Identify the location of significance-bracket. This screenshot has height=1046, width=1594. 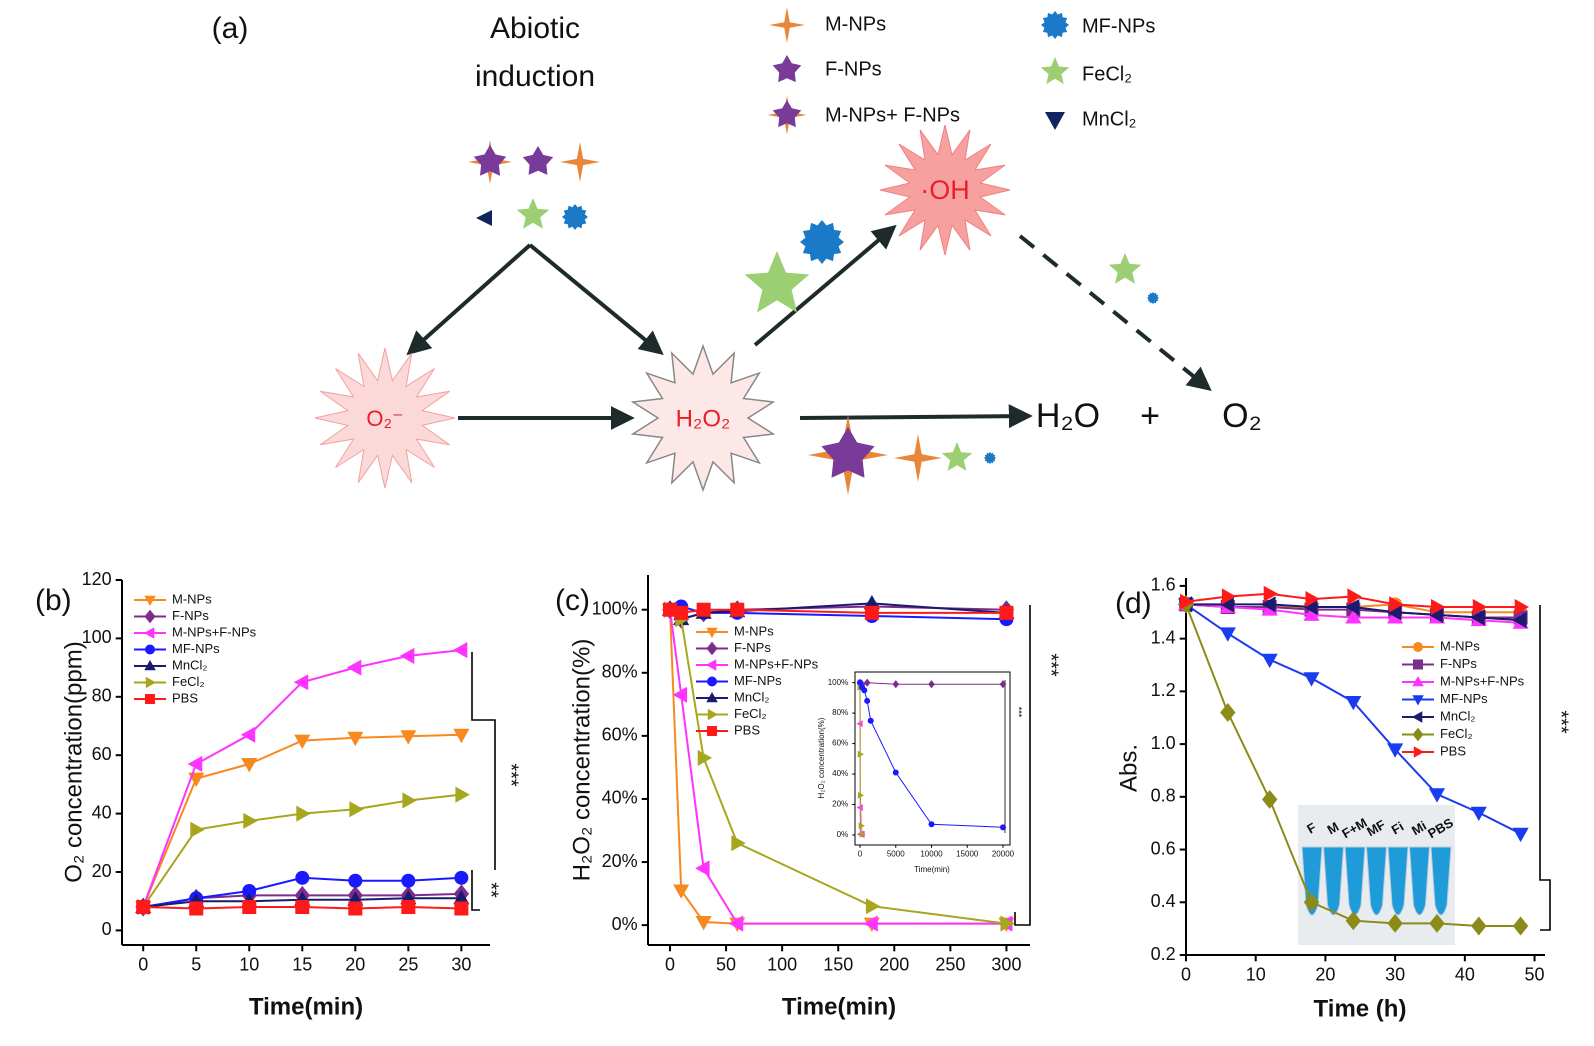
(475, 890).